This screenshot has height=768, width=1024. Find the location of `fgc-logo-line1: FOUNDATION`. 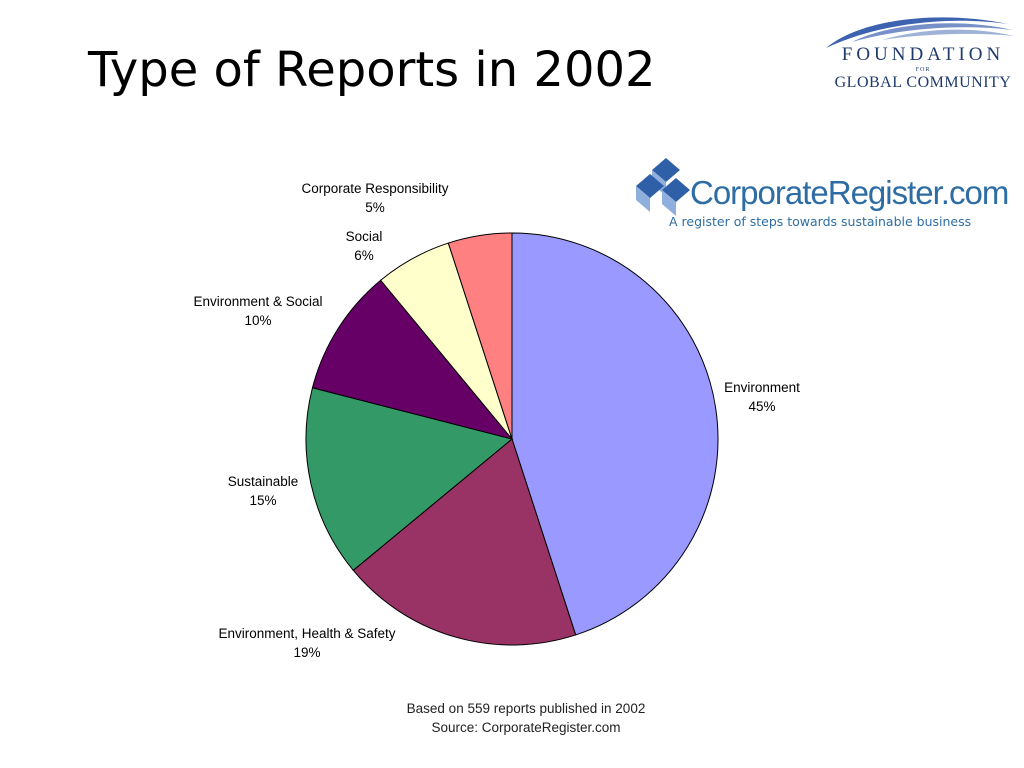

fgc-logo-line1: FOUNDATION is located at coordinates (923, 54).